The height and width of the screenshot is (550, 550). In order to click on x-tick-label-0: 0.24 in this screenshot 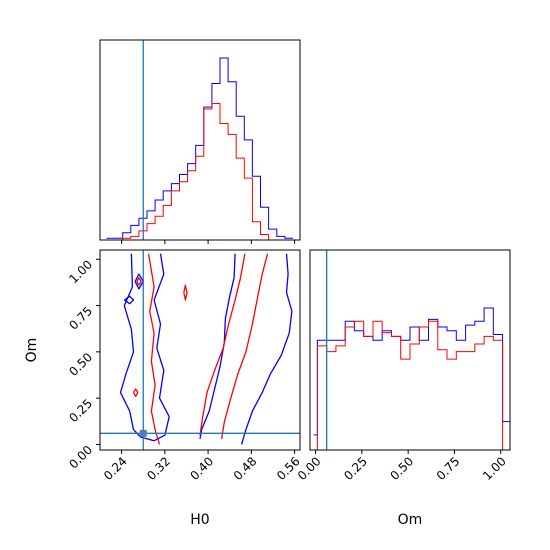, I will do `click(115, 468)`.